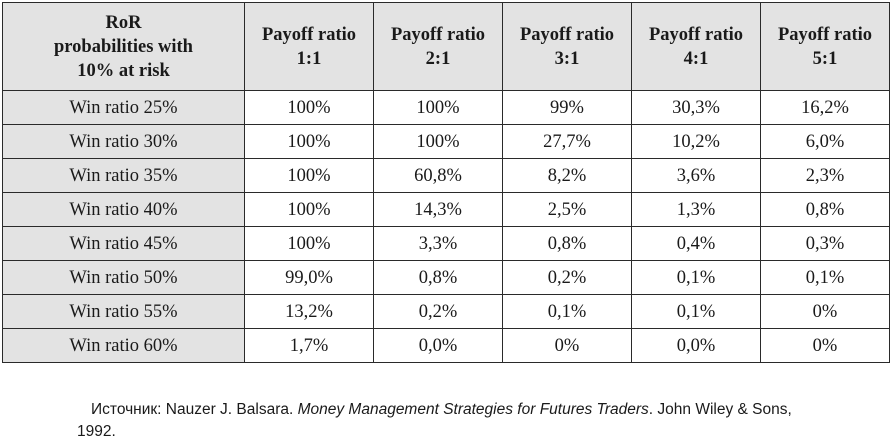 The image size is (892, 443). Describe the element at coordinates (123, 243) in the screenshot. I see `row-header-cell: Win ratio 45%` at that location.